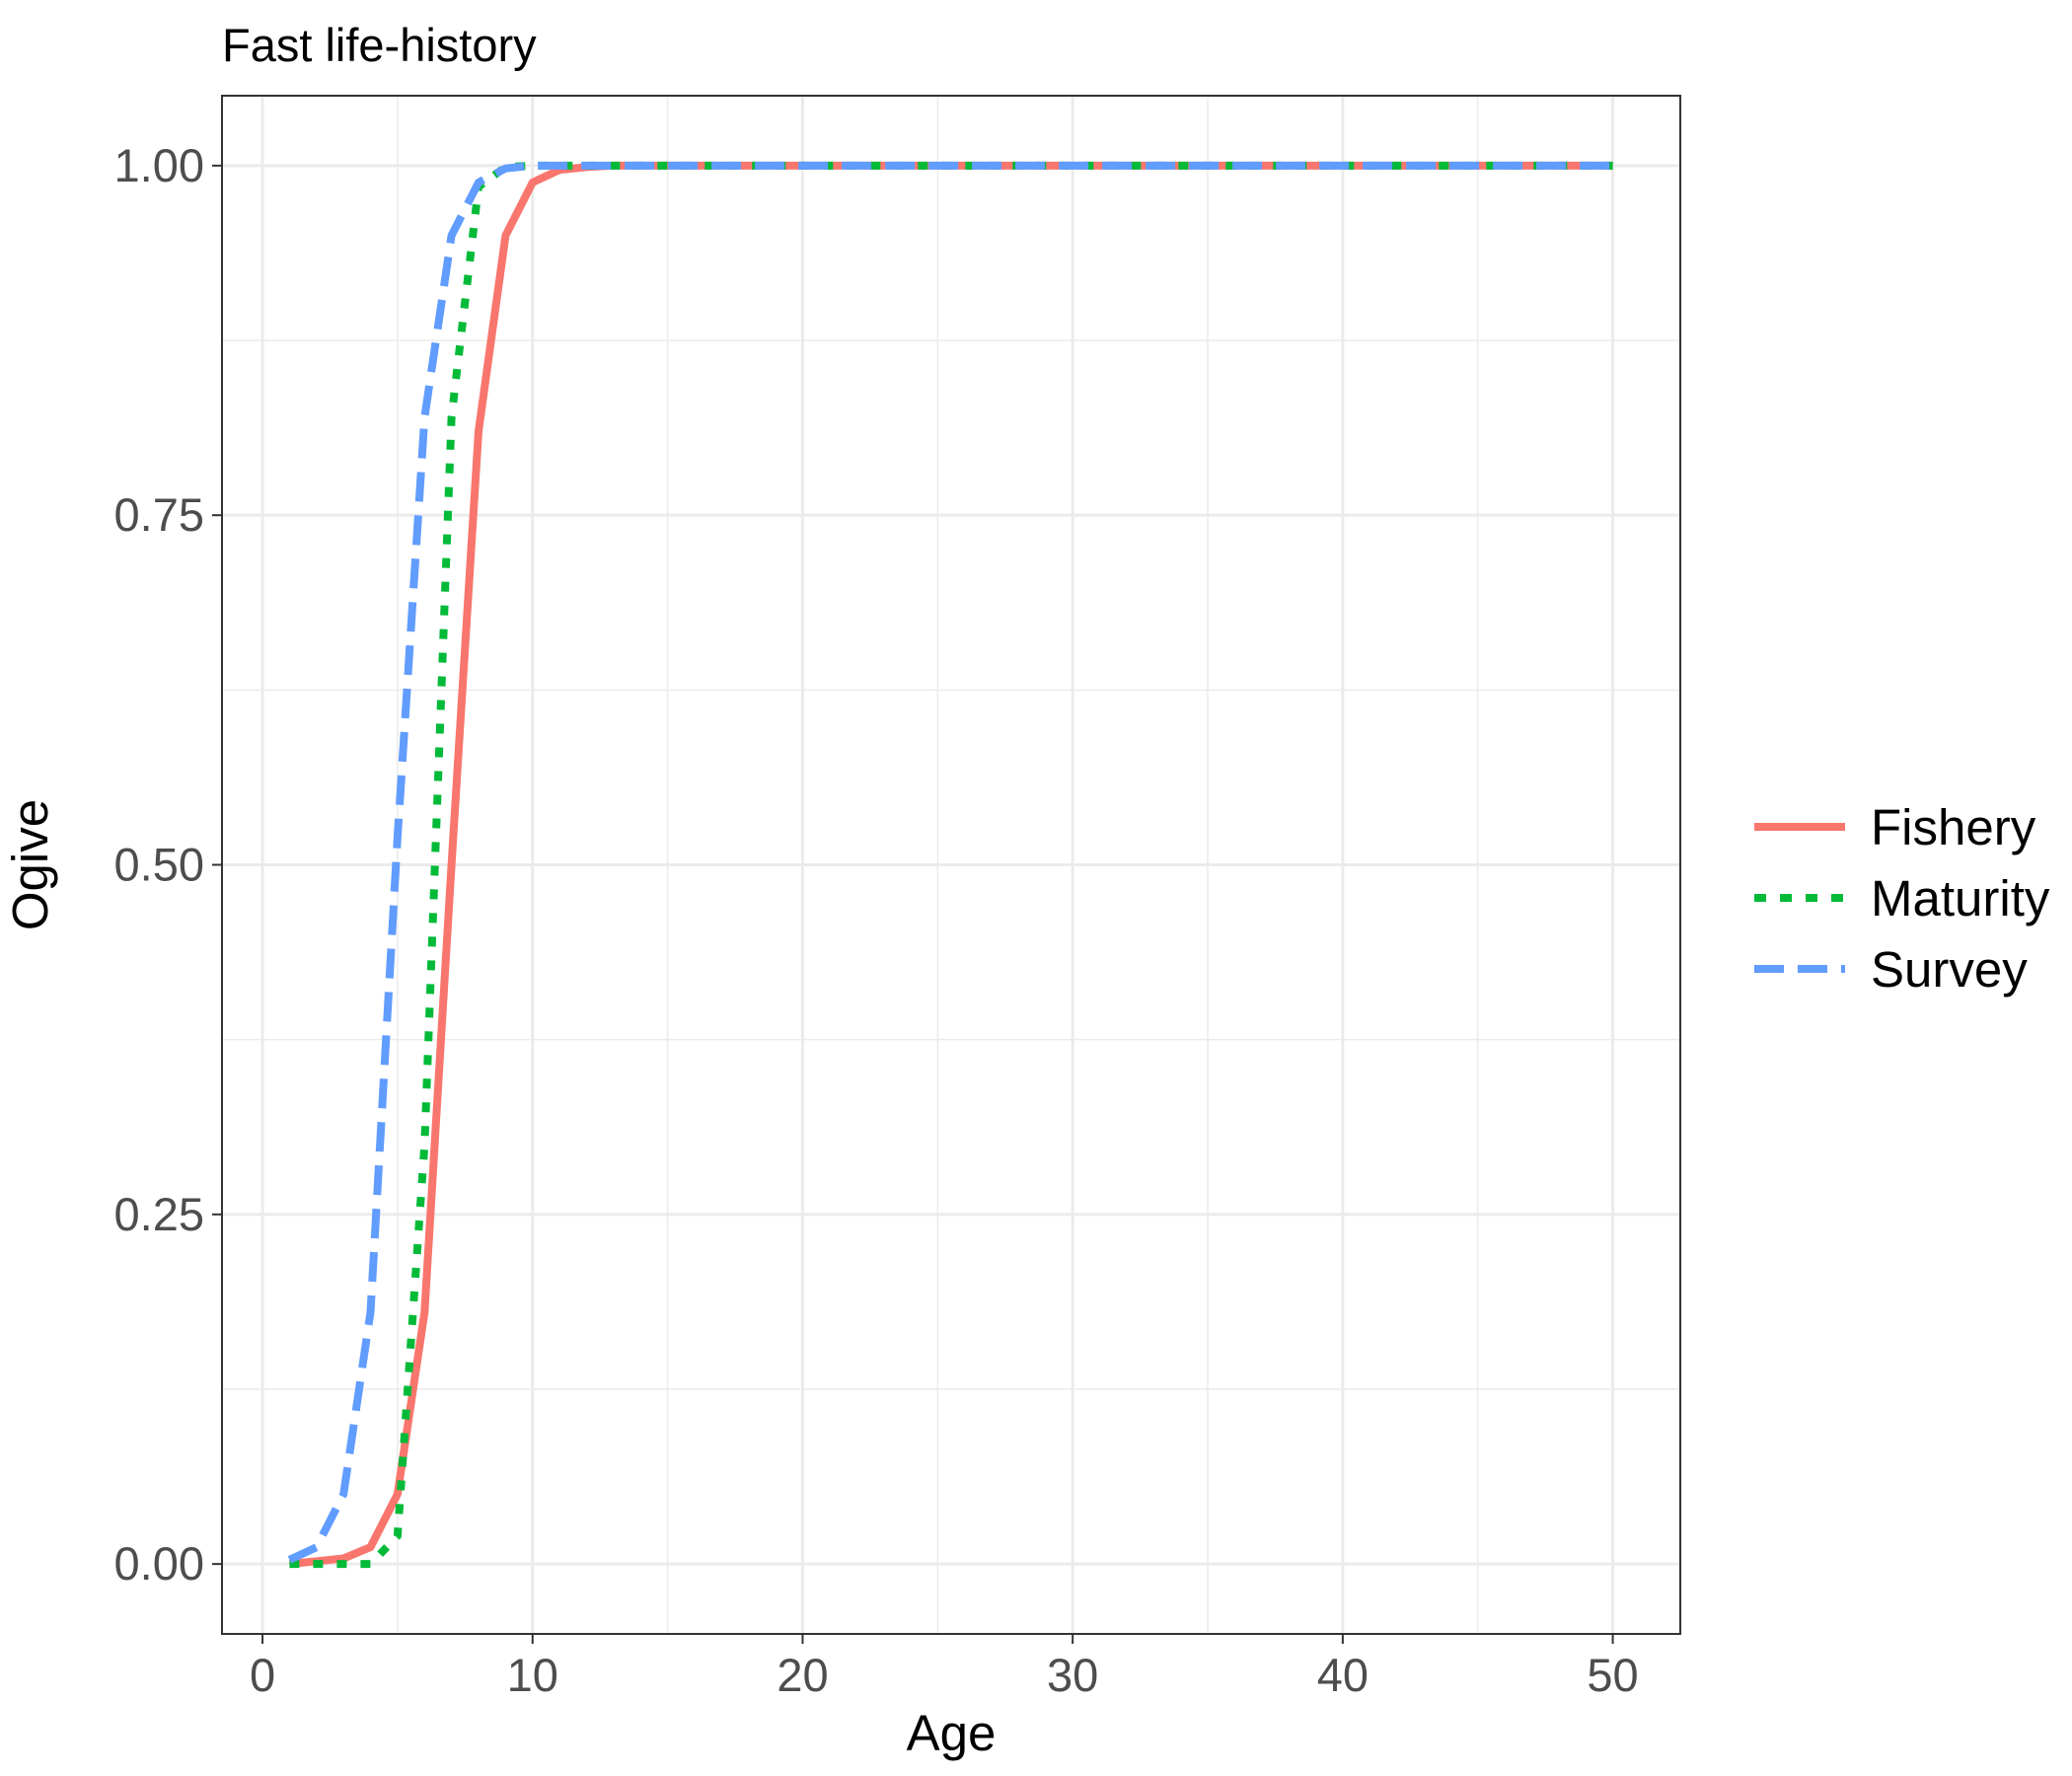 This screenshot has height=1776, width=2072. What do you see at coordinates (159, 1214) in the screenshot?
I see `y-tick-label: 0.25` at bounding box center [159, 1214].